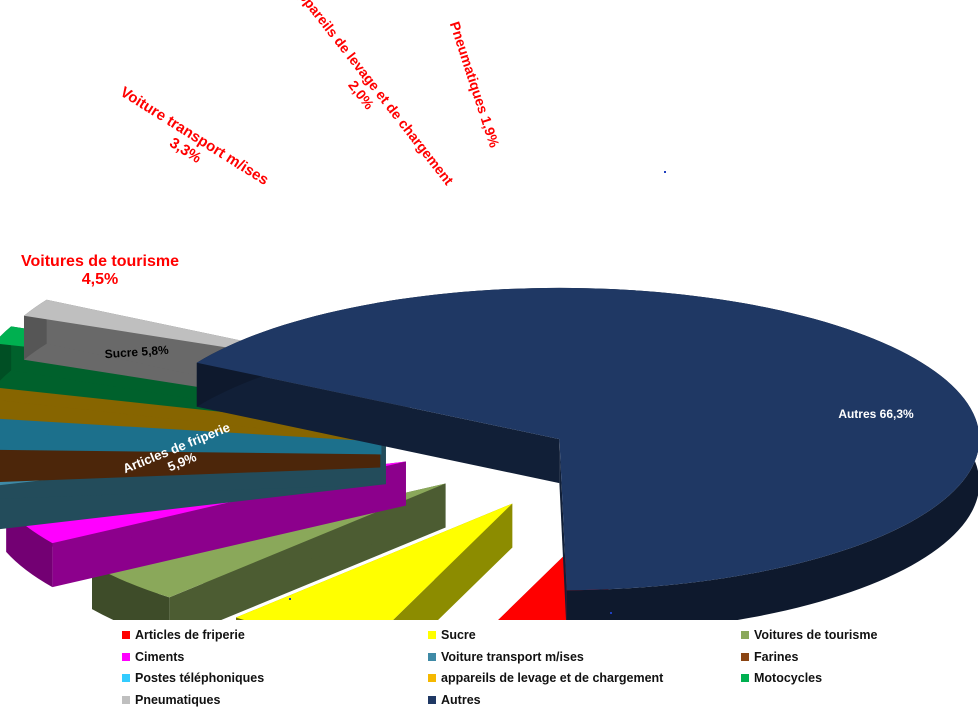 Image resolution: width=978 pixels, height=727 pixels. Describe the element at coordinates (190, 635) in the screenshot. I see `legend-label: Articles de friperie` at that location.